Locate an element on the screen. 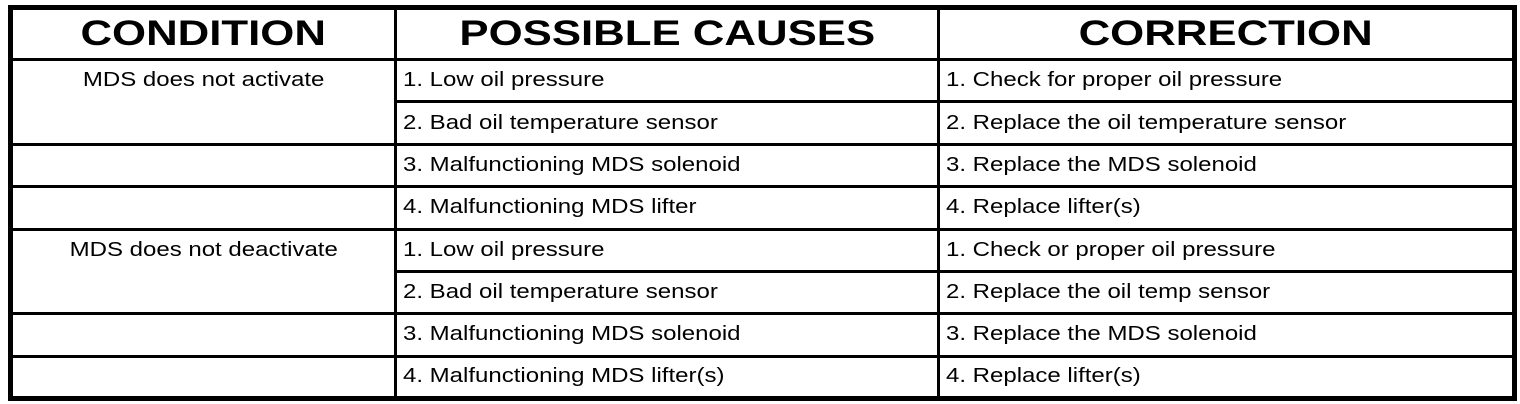 This screenshot has height=404, width=1520. correction-text: 1. Check or proper oil pressure is located at coordinates (1111, 249).